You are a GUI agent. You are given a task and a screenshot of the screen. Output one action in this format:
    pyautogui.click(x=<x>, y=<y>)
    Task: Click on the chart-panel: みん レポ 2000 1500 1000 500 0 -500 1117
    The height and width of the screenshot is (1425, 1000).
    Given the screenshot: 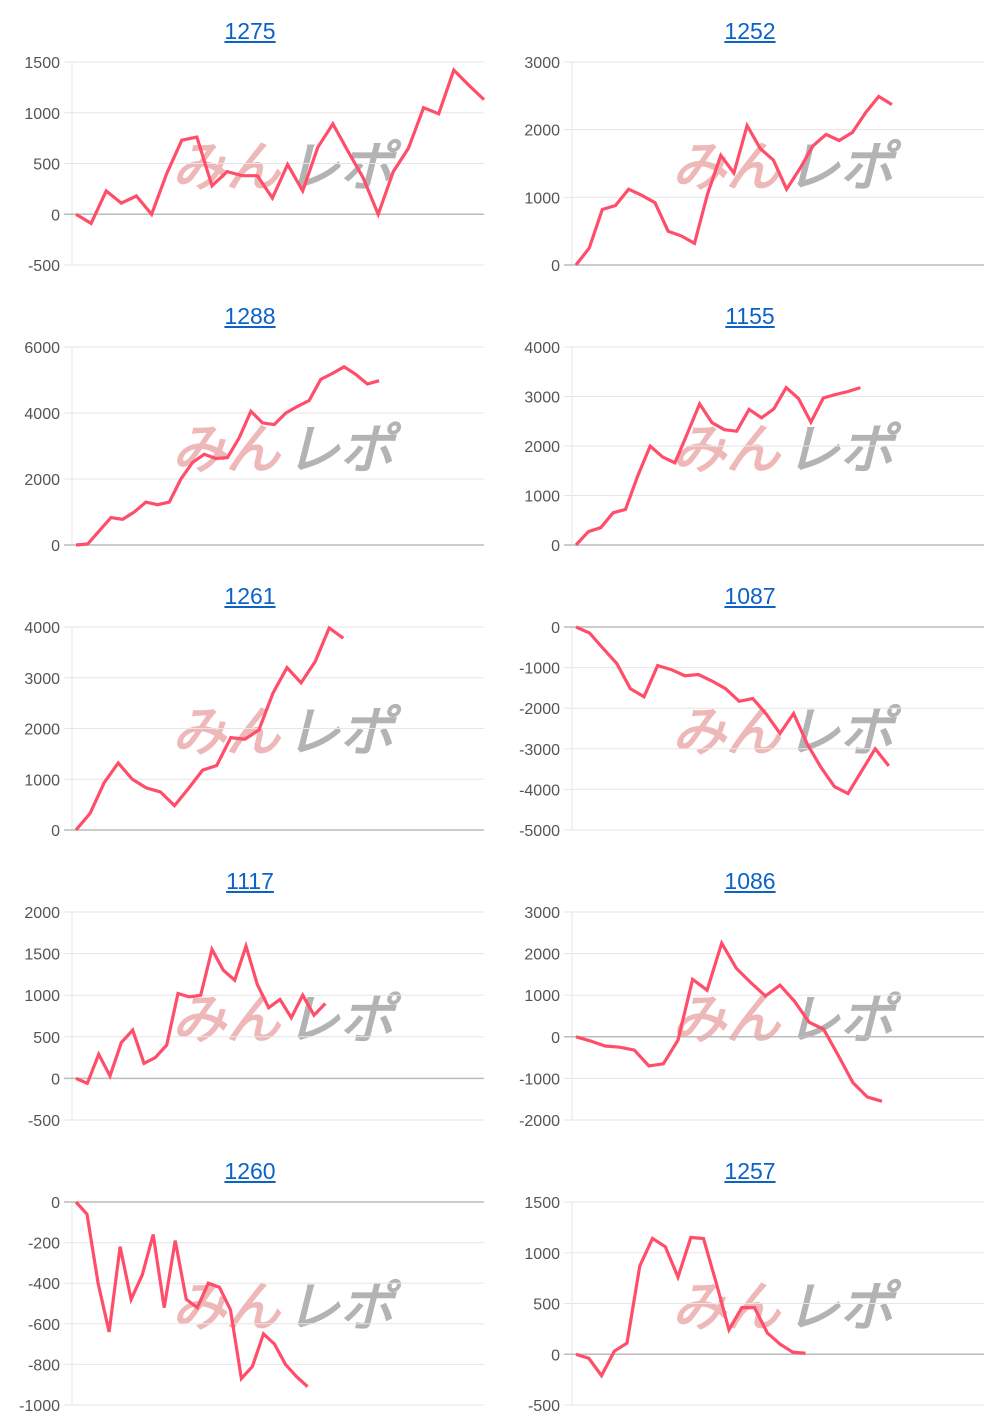 What is the action you would take?
    pyautogui.click(x=250, y=995)
    